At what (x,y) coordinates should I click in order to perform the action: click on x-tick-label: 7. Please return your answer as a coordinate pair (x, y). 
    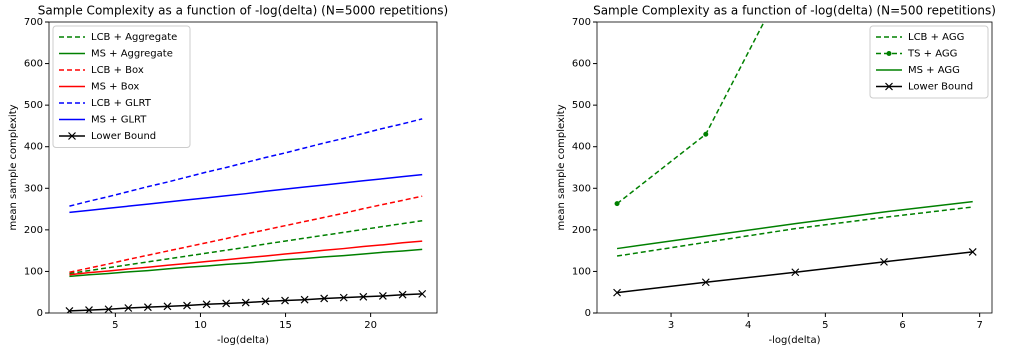
    Looking at the image, I should click on (979, 325).